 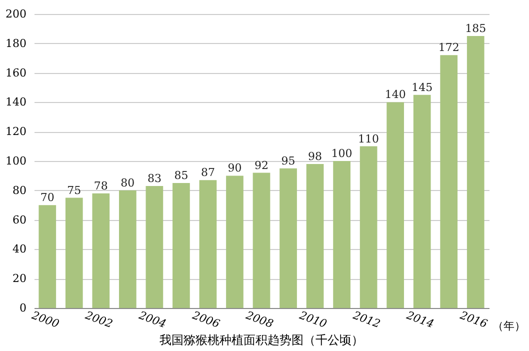 What do you see at coordinates (16, 73) in the screenshot?
I see `y-tick-label: 160` at bounding box center [16, 73].